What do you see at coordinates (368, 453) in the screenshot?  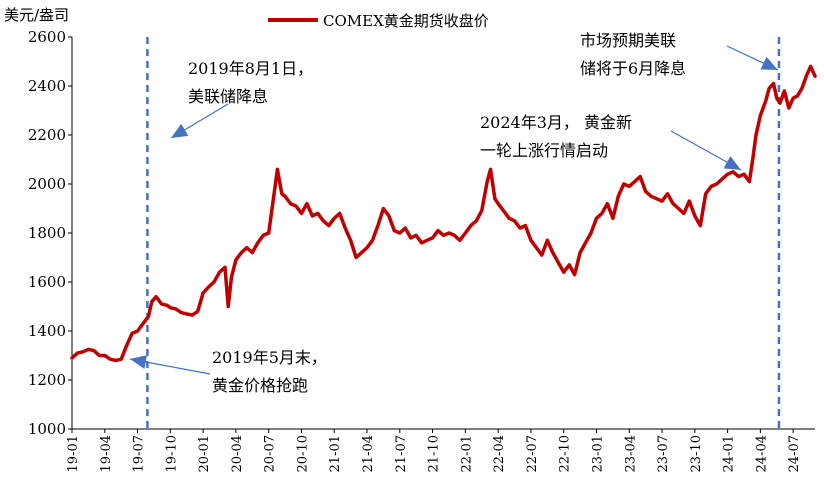 I see `x-tick-label: 21-04` at bounding box center [368, 453].